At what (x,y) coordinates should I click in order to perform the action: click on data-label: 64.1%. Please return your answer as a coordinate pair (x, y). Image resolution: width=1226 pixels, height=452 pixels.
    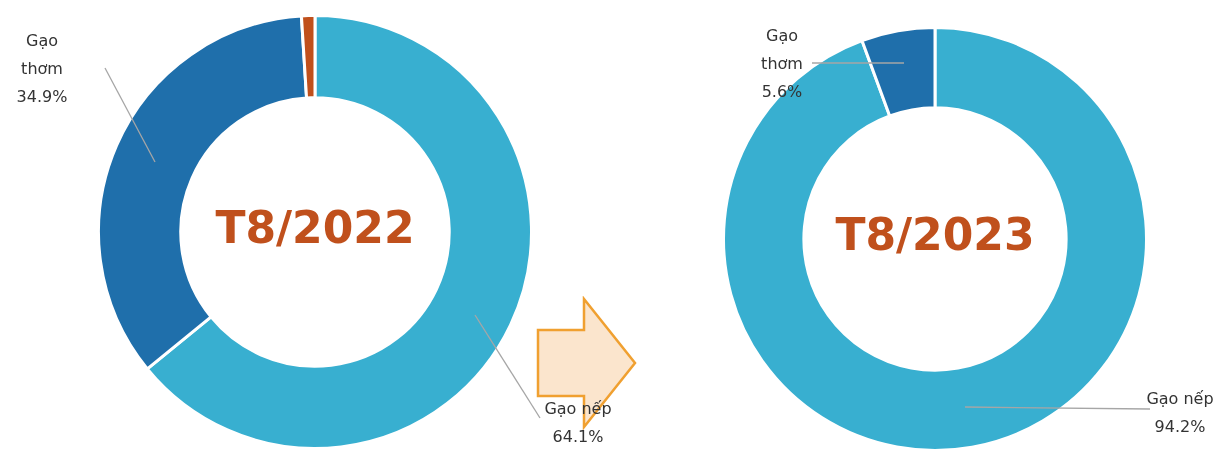
    Looking at the image, I should click on (578, 437).